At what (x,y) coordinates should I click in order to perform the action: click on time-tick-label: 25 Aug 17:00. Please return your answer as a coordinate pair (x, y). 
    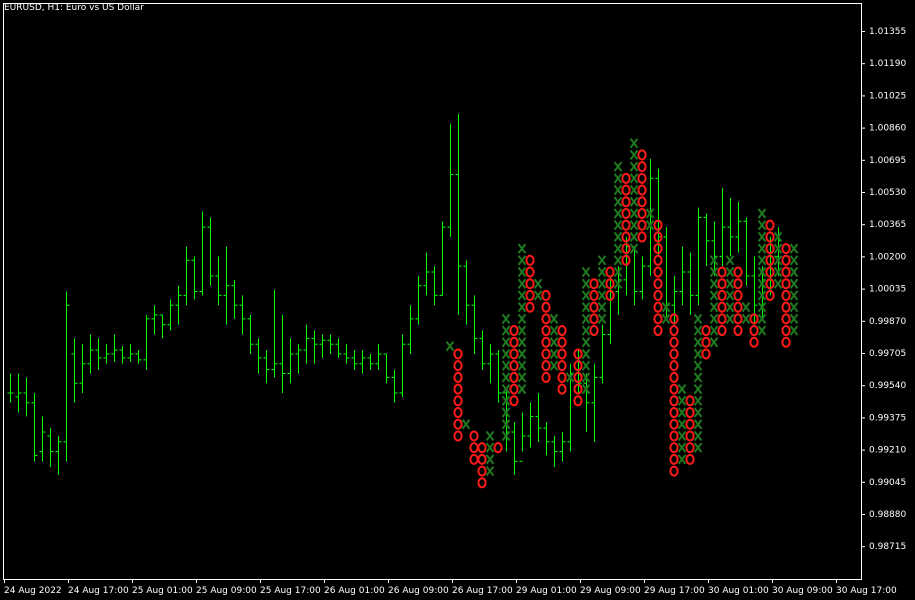
    Looking at the image, I should click on (290, 591).